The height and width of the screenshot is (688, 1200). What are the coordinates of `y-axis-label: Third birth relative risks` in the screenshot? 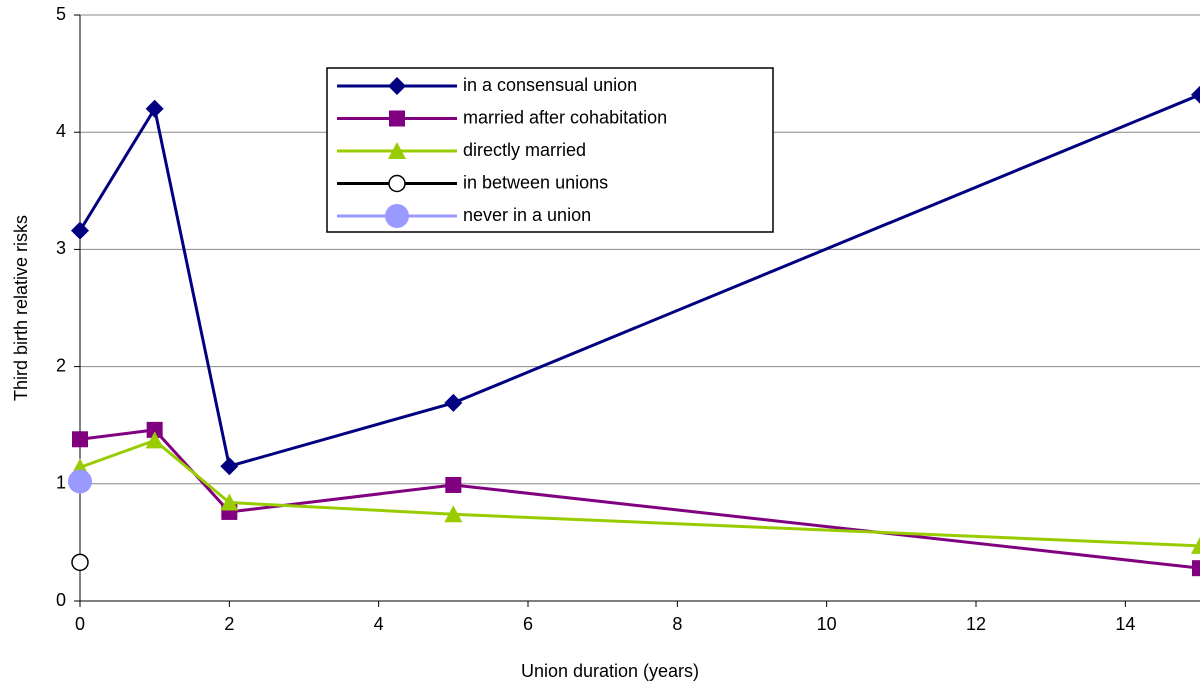 It's located at (21, 308).